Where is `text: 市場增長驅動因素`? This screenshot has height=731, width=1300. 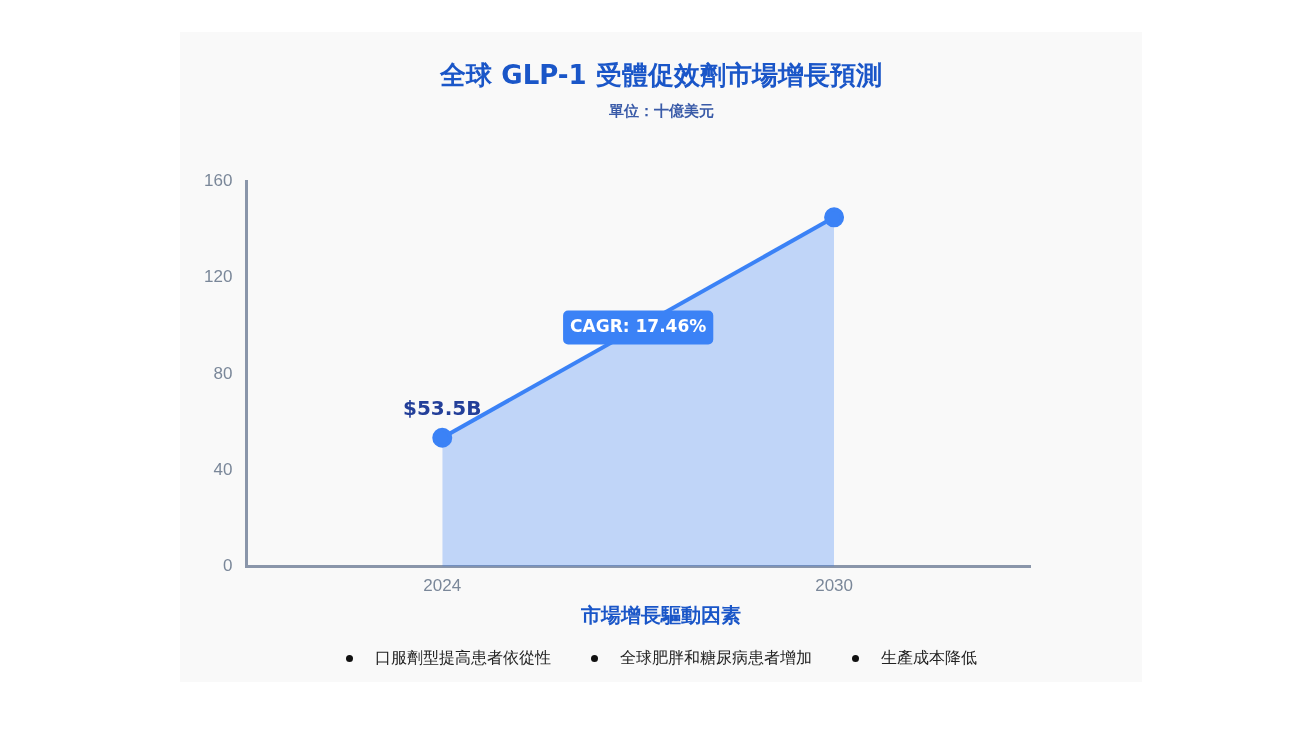 text: 市場增長驅動因素 is located at coordinates (661, 615).